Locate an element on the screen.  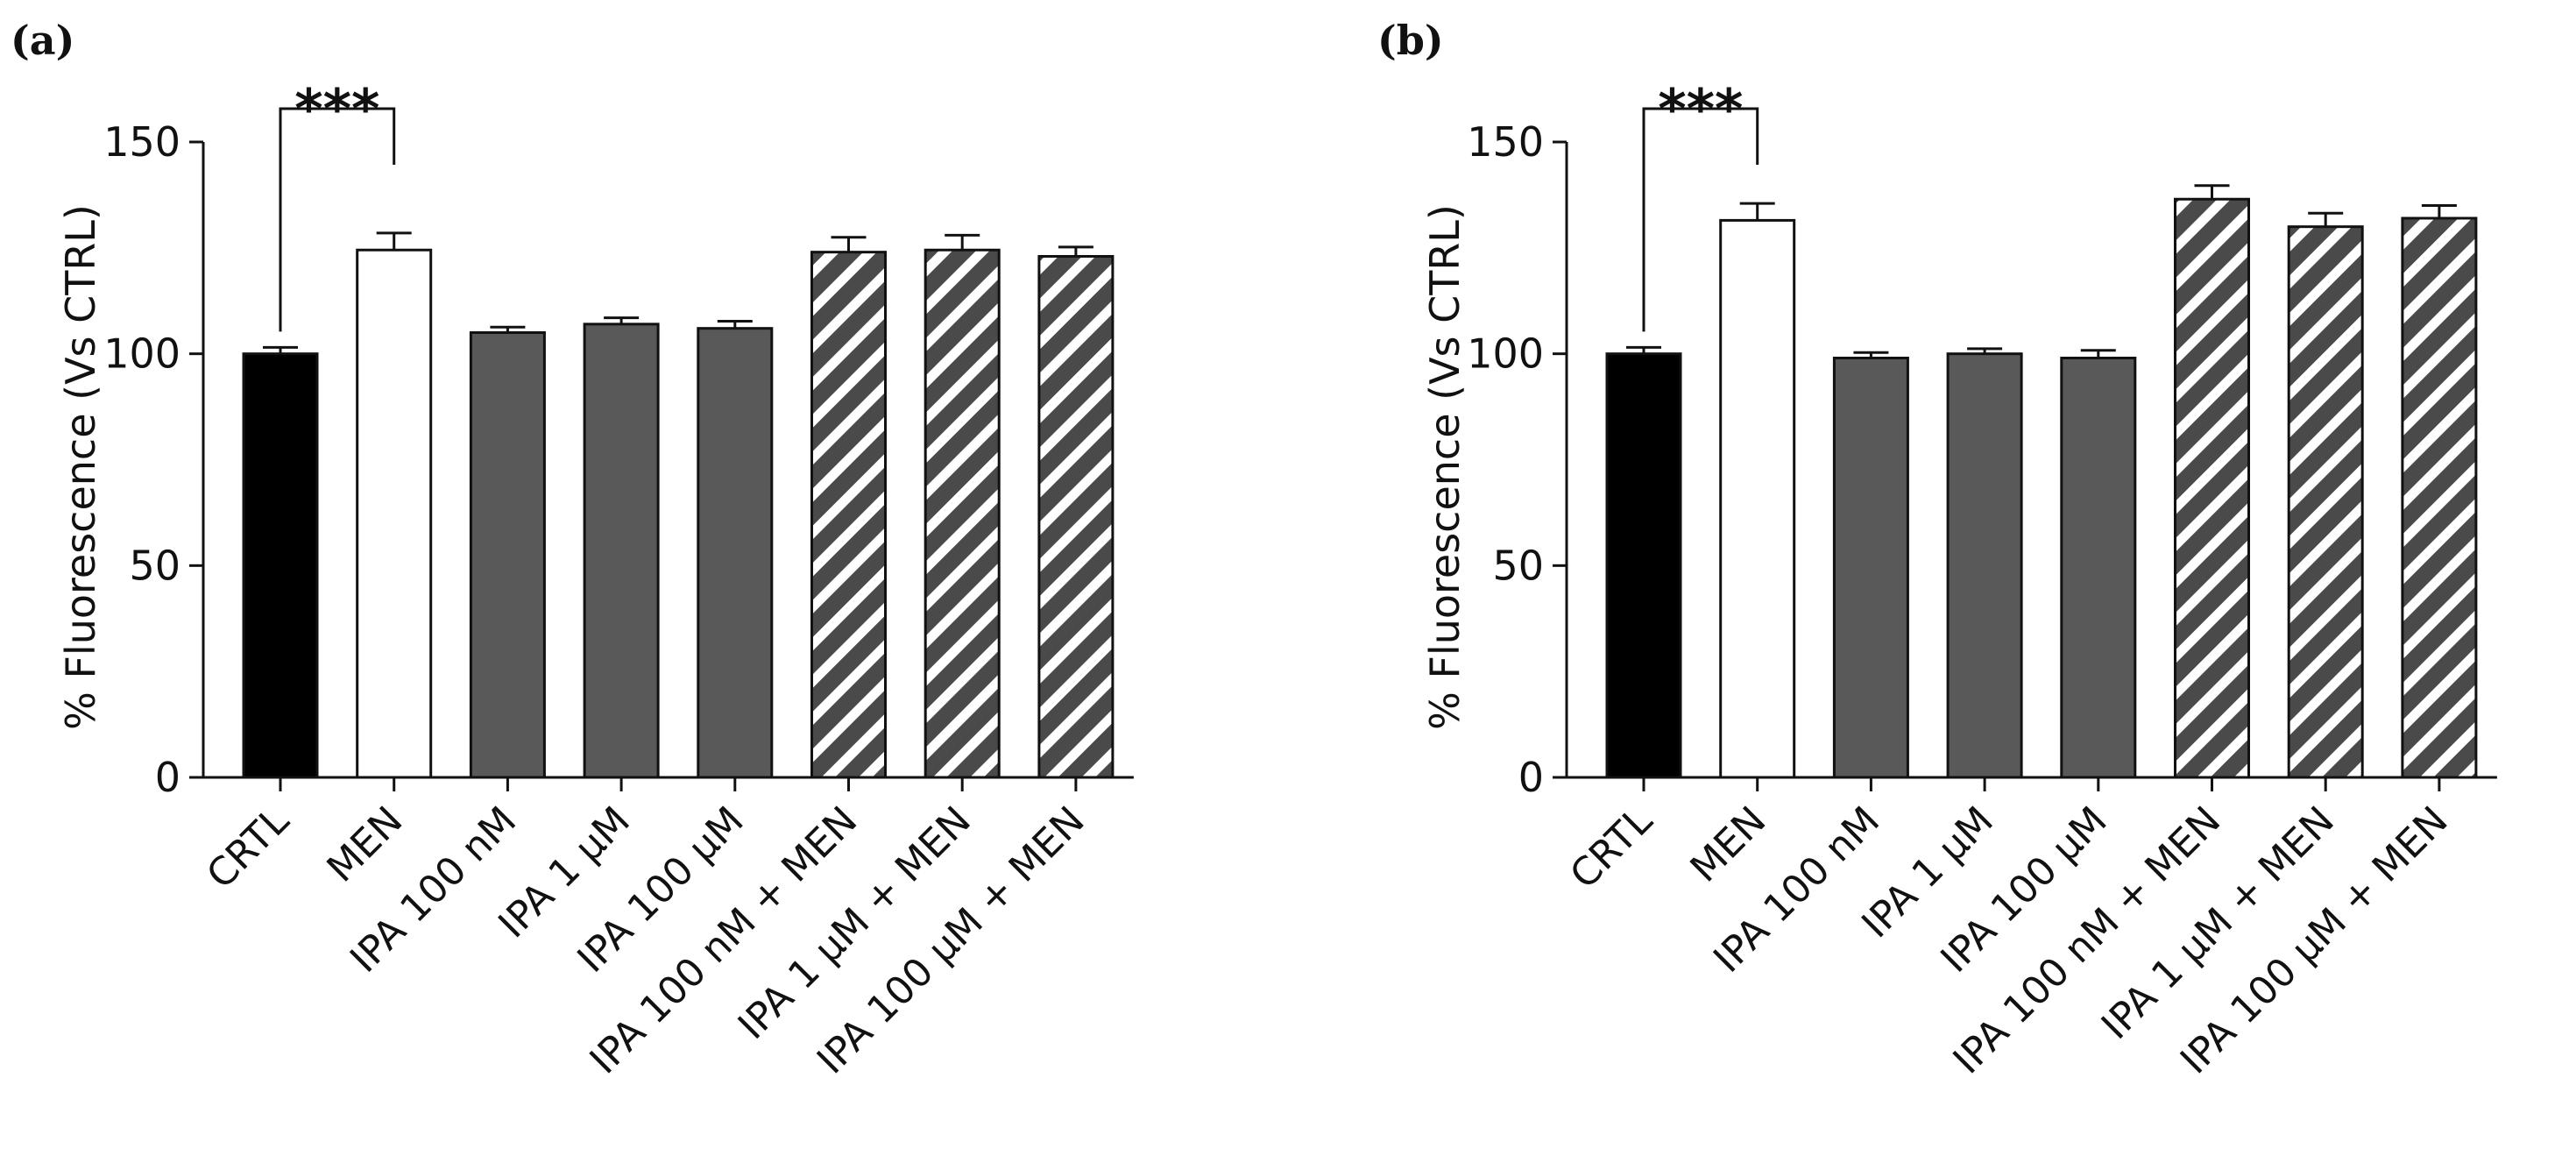
panel-label: (b) is located at coordinates (1410, 40).